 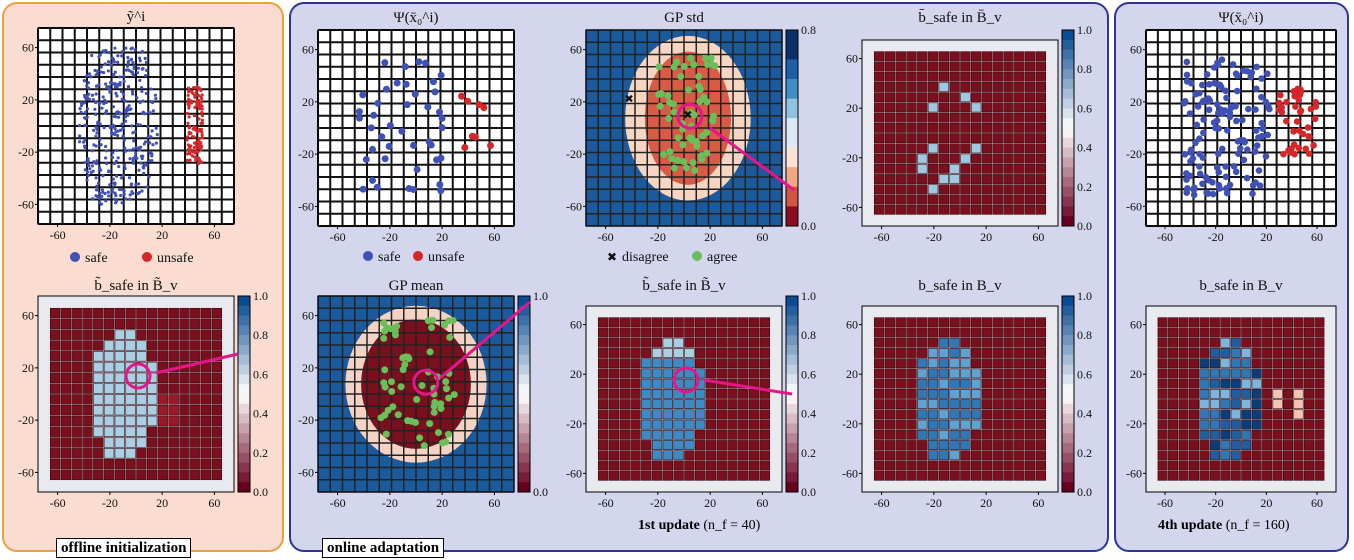 What do you see at coordinates (1084, 335) in the screenshot?
I see `colorbar-tick-label: 0.8` at bounding box center [1084, 335].